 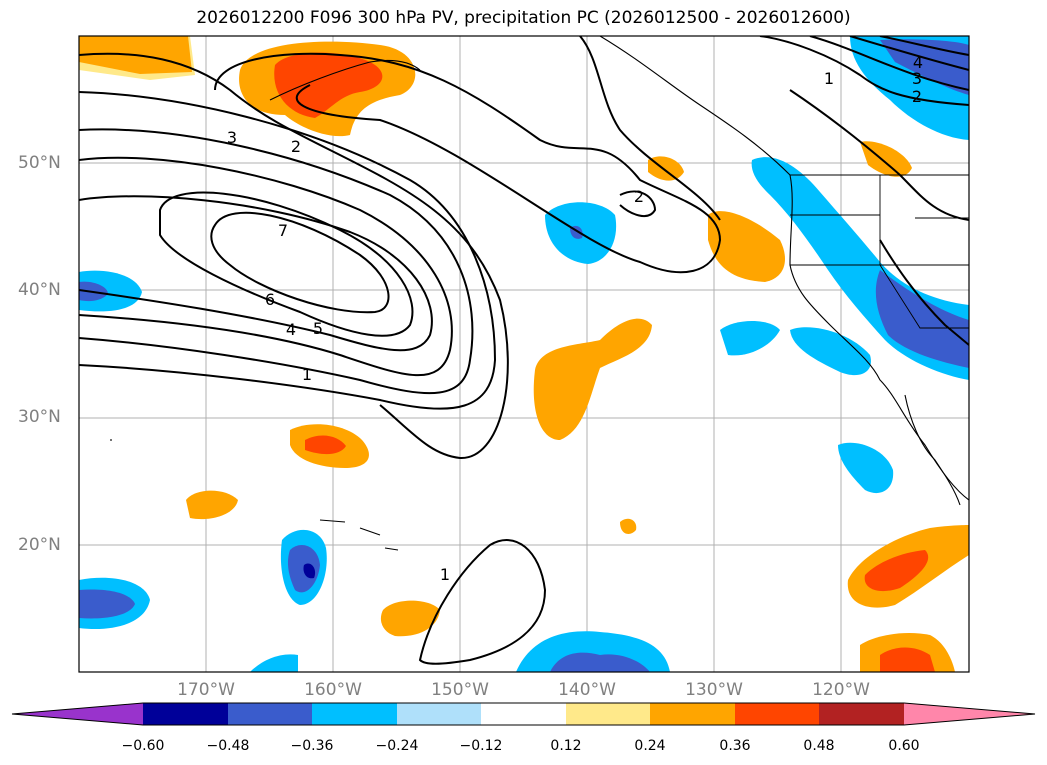 I want to click on lat-label-40n: 40°N, so click(x=39, y=290).